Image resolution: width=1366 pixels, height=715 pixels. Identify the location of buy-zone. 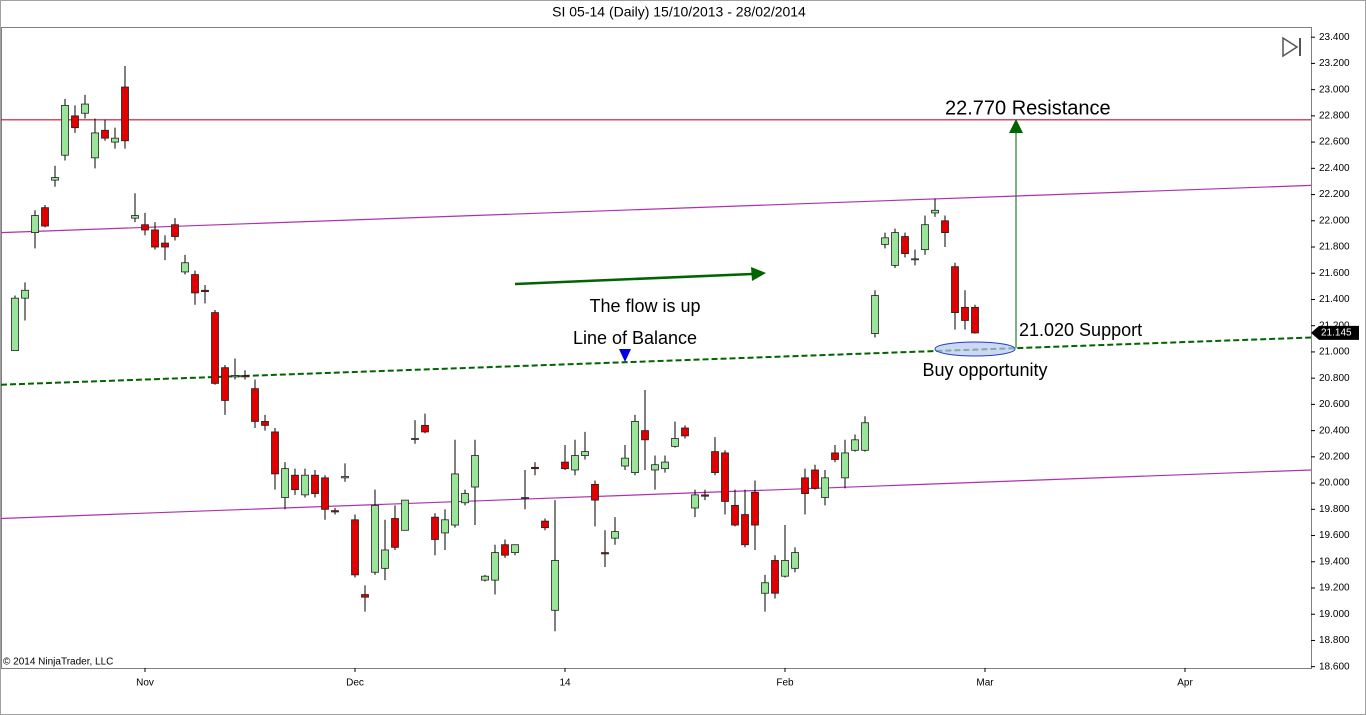
(975, 349).